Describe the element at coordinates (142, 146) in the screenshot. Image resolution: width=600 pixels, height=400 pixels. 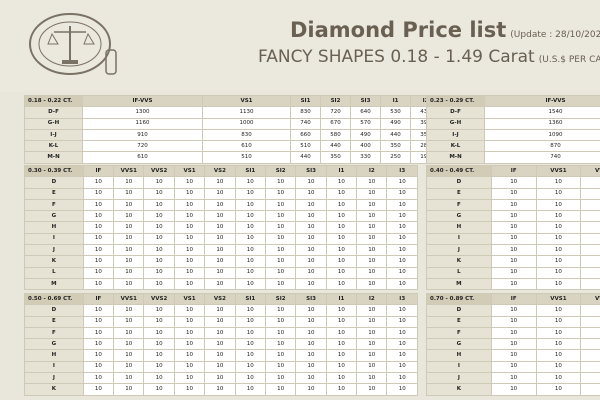
I see `price-cell: 720` at that location.